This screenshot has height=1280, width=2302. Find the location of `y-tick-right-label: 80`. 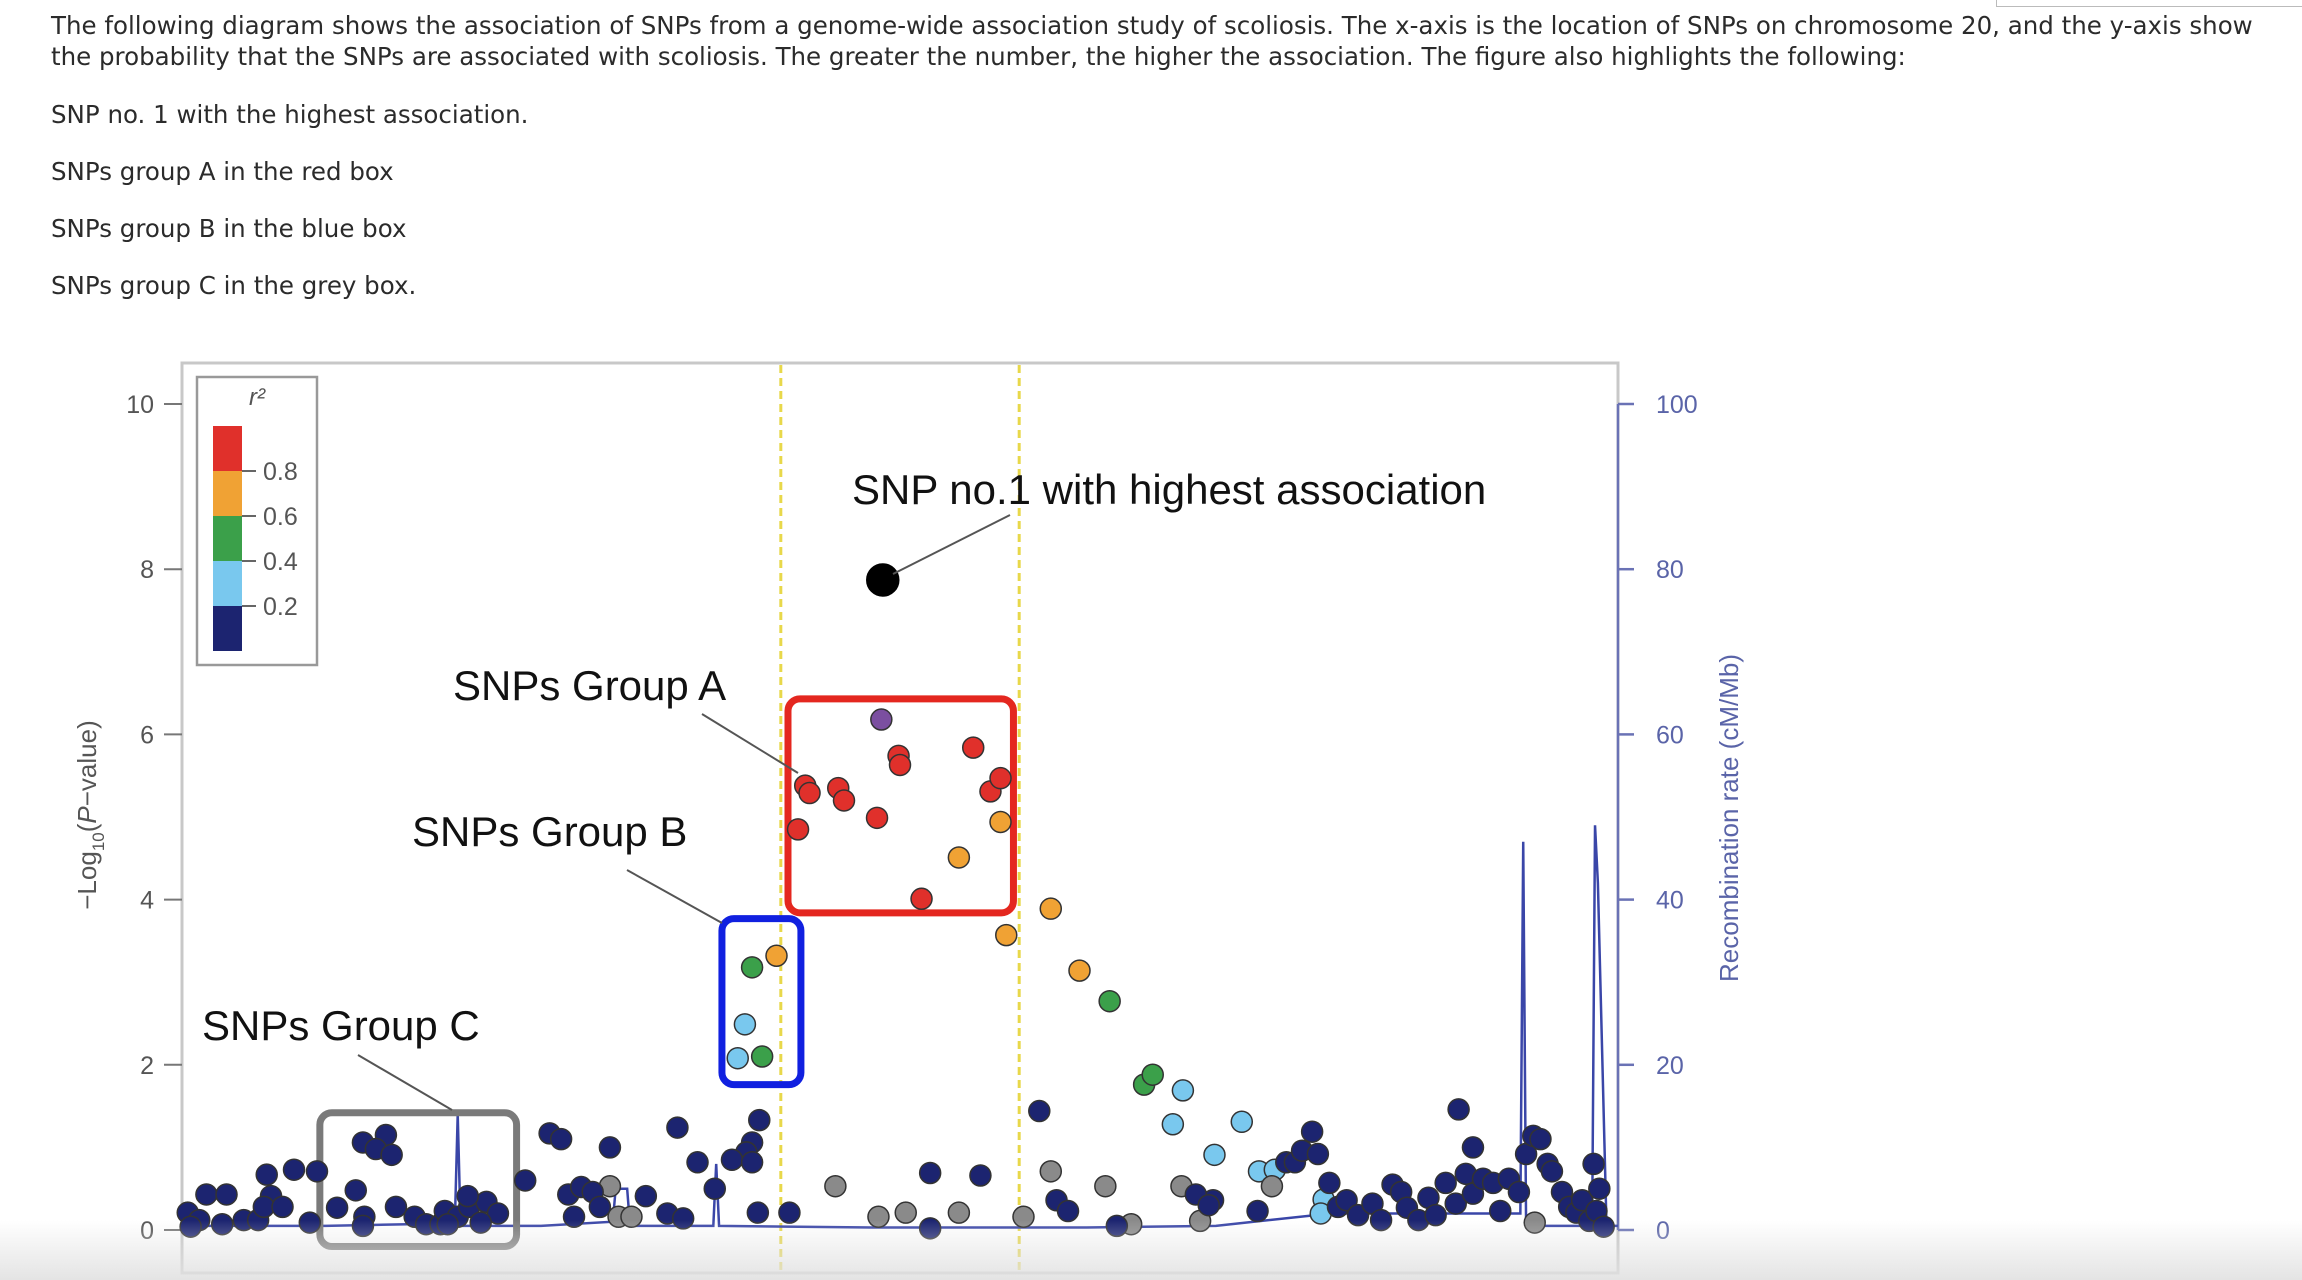

y-tick-right-label: 80 is located at coordinates (1670, 570).